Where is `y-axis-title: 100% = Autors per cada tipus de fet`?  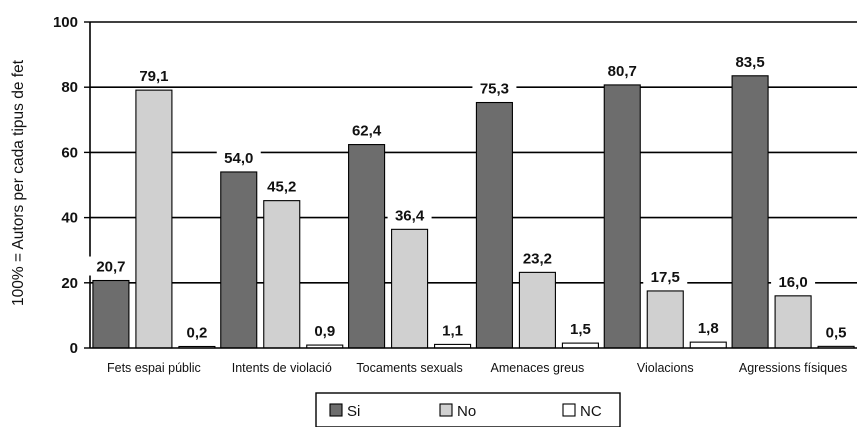
y-axis-title: 100% = Autors per cada tipus de fet is located at coordinates (18, 182).